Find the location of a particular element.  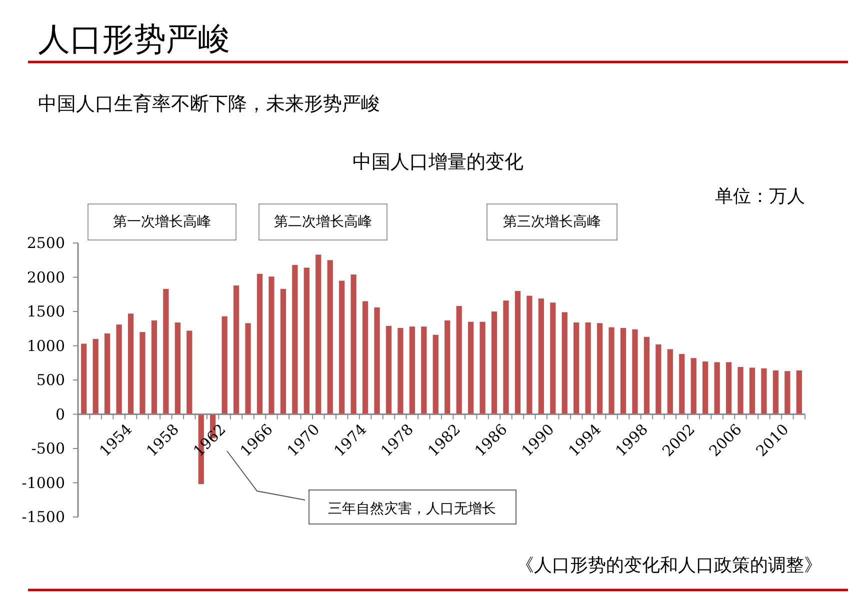

chart-title: 中国人口增量的变化 is located at coordinates (438, 162).